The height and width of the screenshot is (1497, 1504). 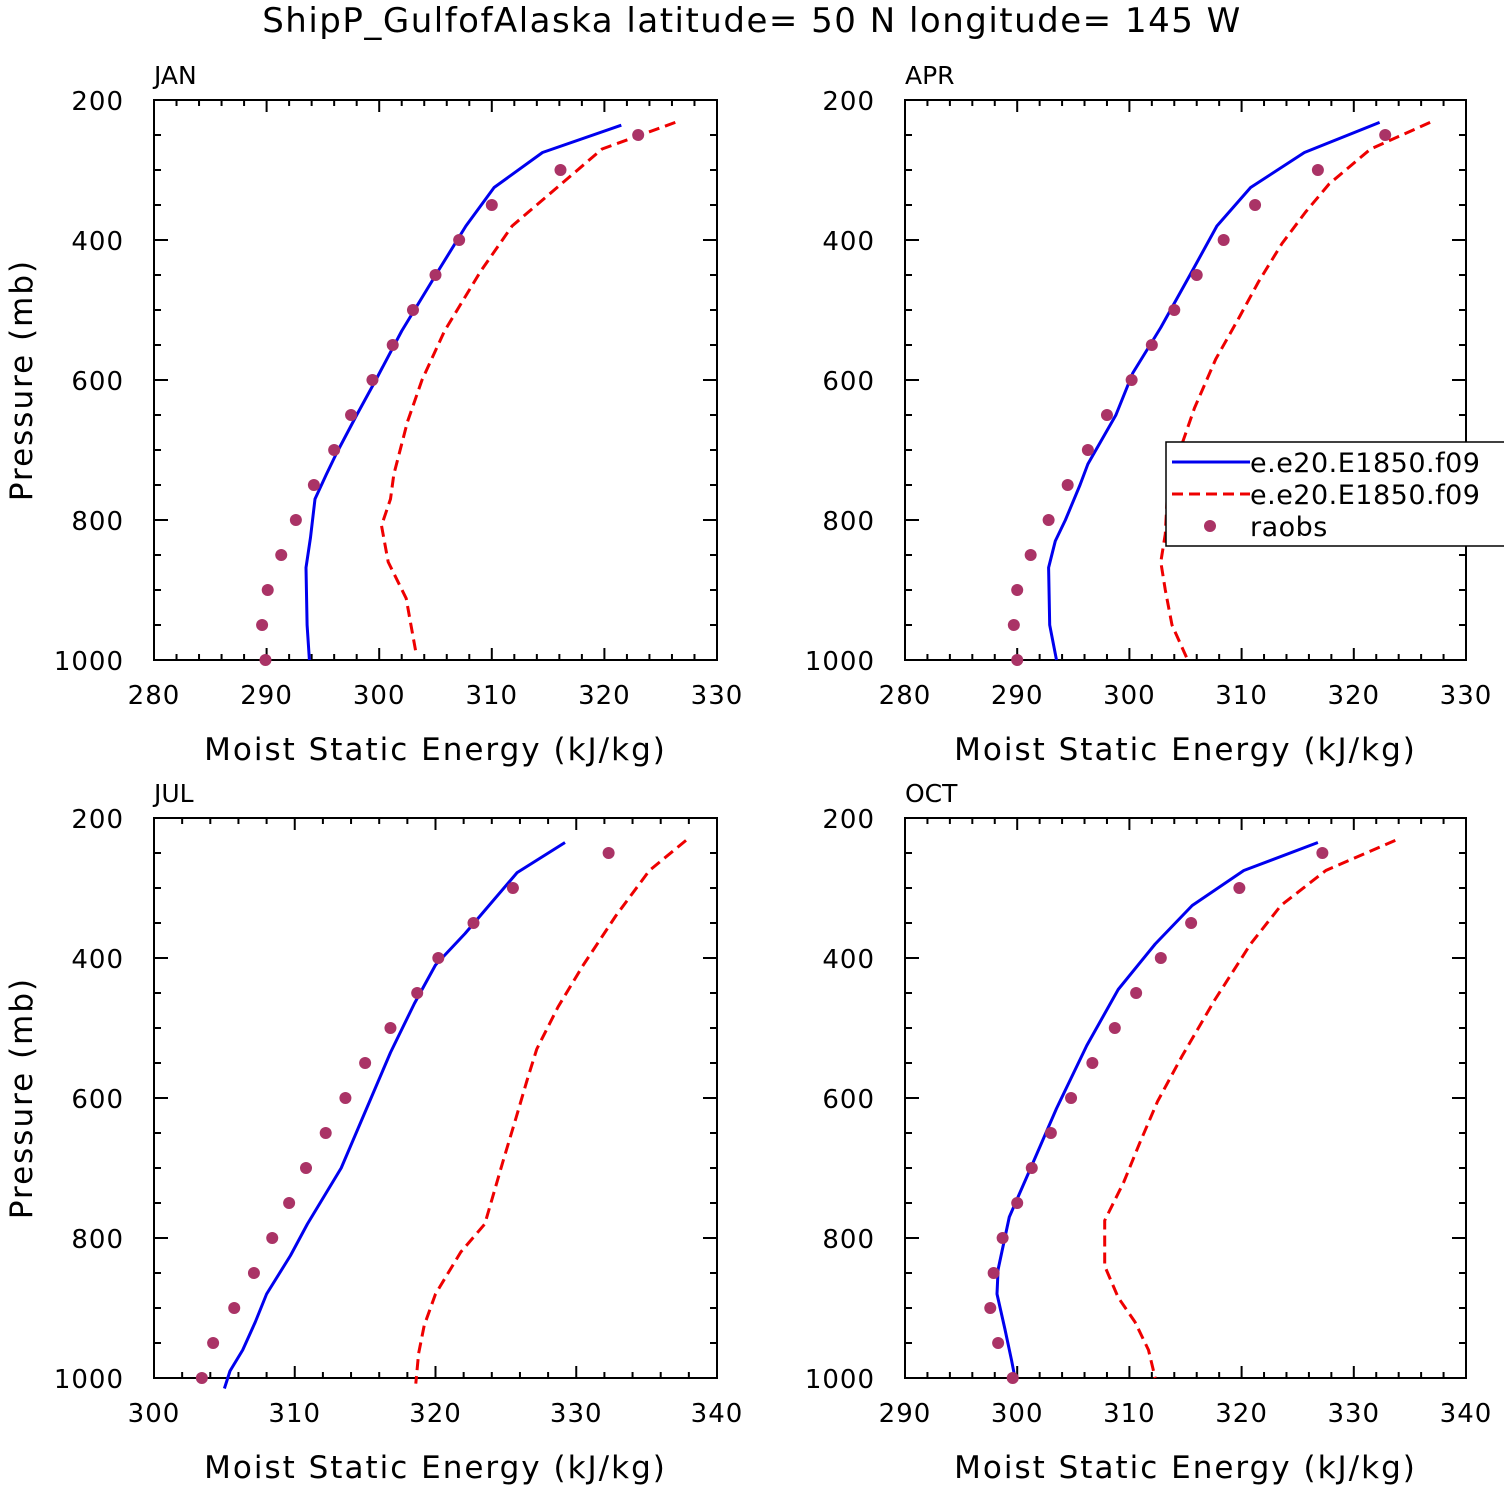 What do you see at coordinates (1210, 526) in the screenshot?
I see `legend-marker-raobs` at bounding box center [1210, 526].